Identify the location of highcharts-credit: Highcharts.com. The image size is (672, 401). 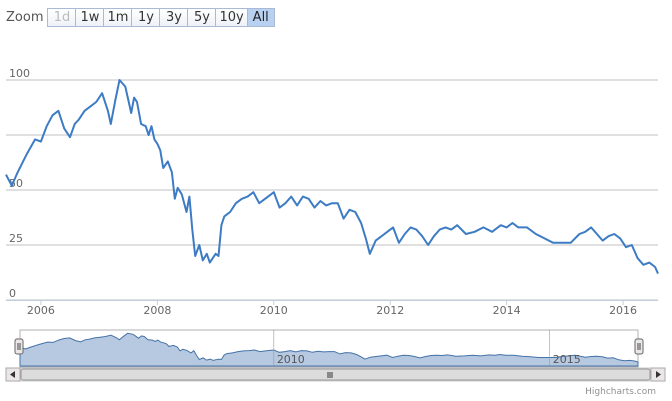
(620, 392).